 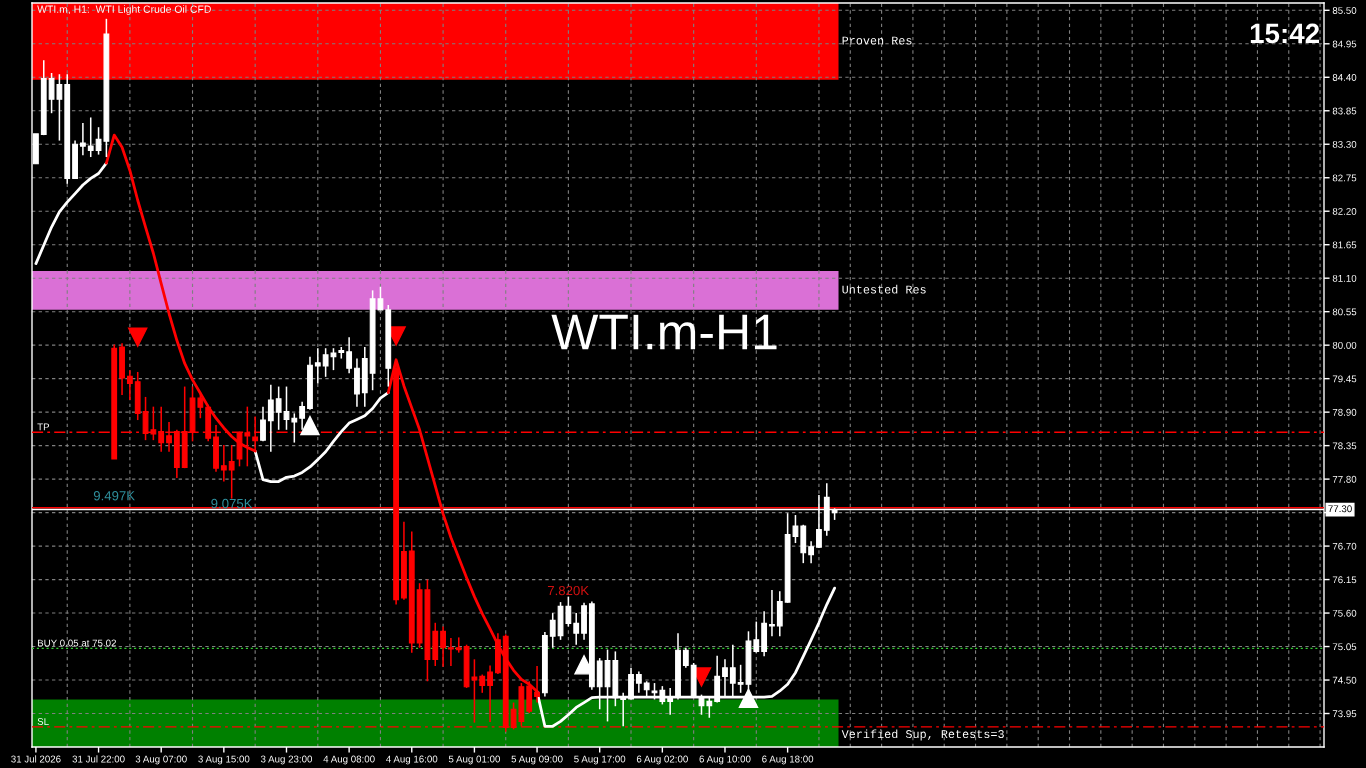 I want to click on y-tick-label: 84.95, so click(x=1344, y=44).